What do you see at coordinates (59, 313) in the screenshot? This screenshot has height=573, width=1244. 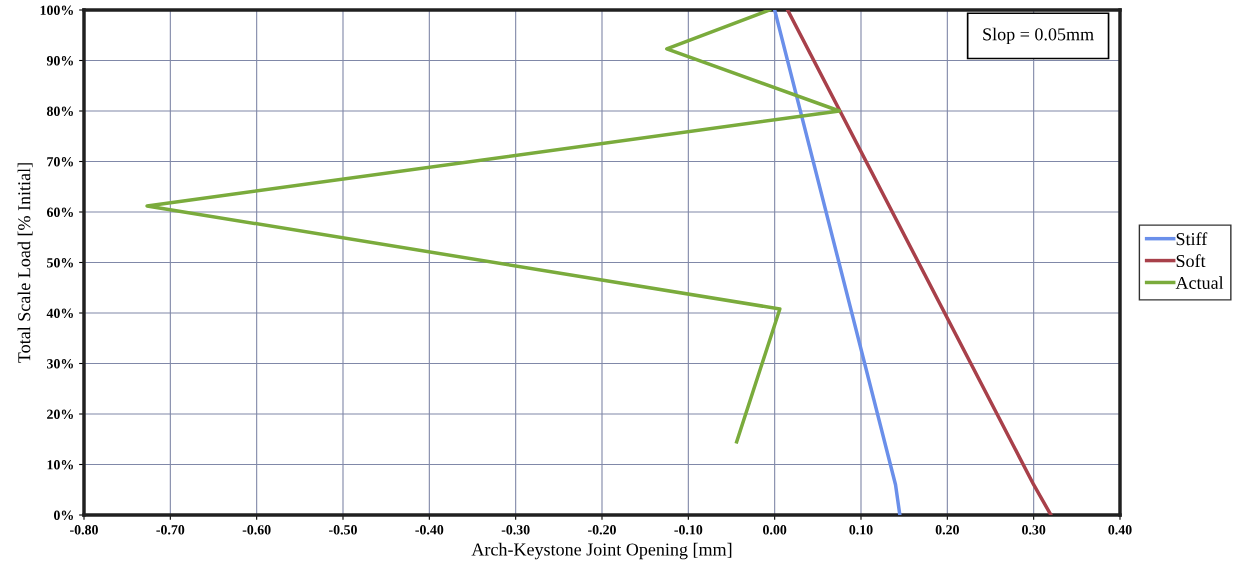 I see `y-tick-label: 40%` at bounding box center [59, 313].